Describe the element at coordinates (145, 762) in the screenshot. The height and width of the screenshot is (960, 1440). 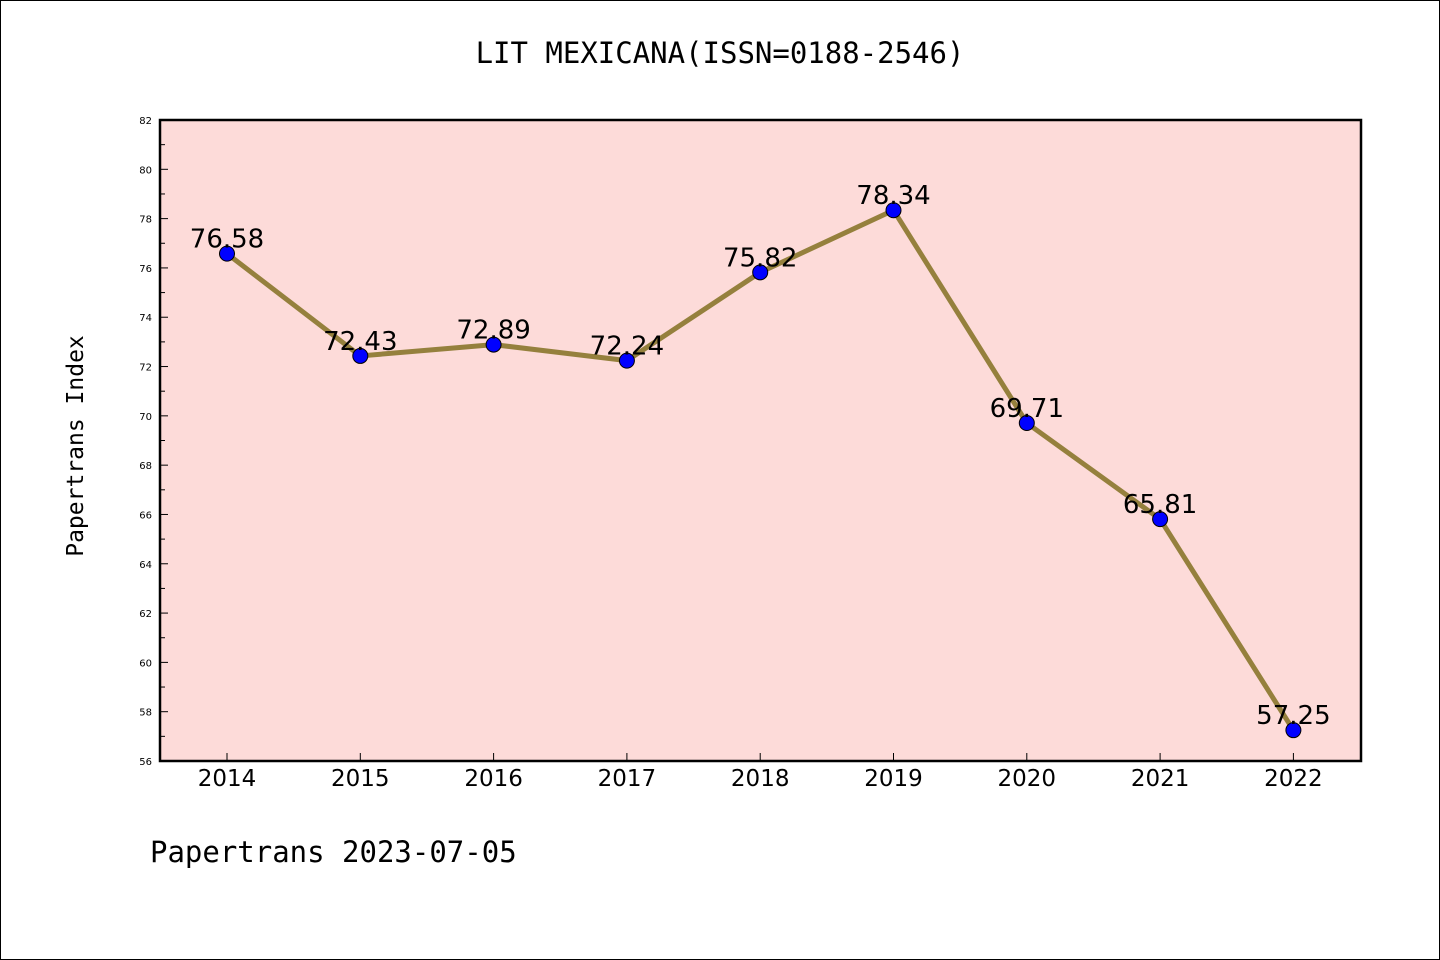
I see `y-tick-label: 56` at that location.